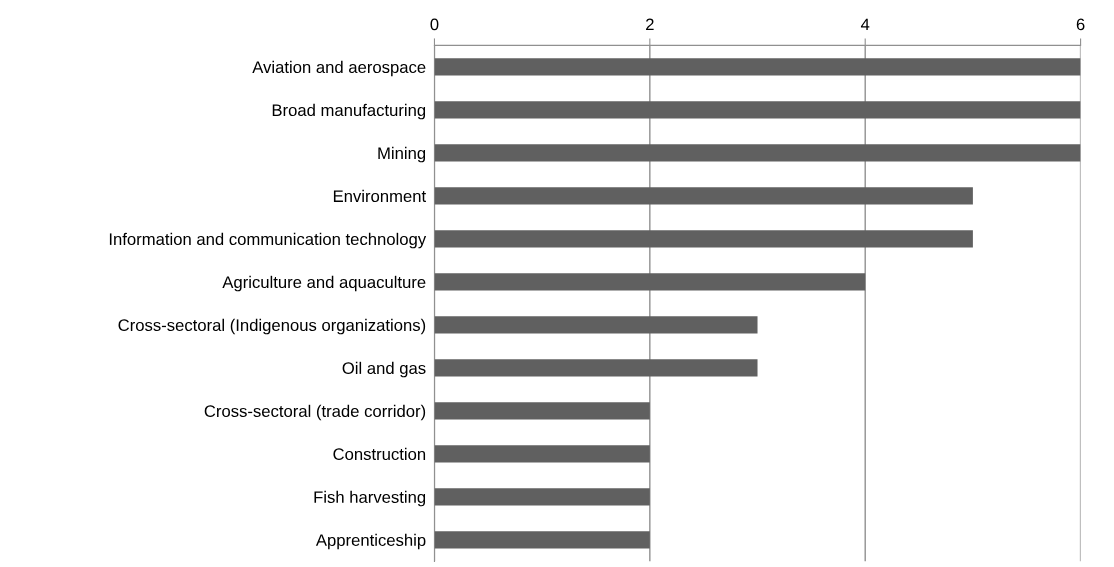 This screenshot has width=1114, height=567. What do you see at coordinates (434, 24) in the screenshot?
I see `x-tick-label: 0` at bounding box center [434, 24].